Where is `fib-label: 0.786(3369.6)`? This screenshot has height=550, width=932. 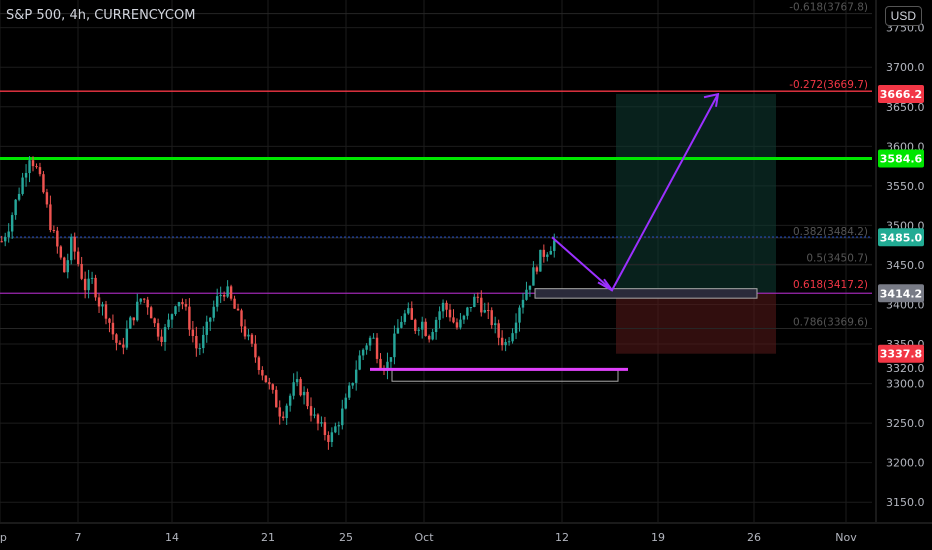
fib-label: 0.786(3369.6) is located at coordinates (830, 323).